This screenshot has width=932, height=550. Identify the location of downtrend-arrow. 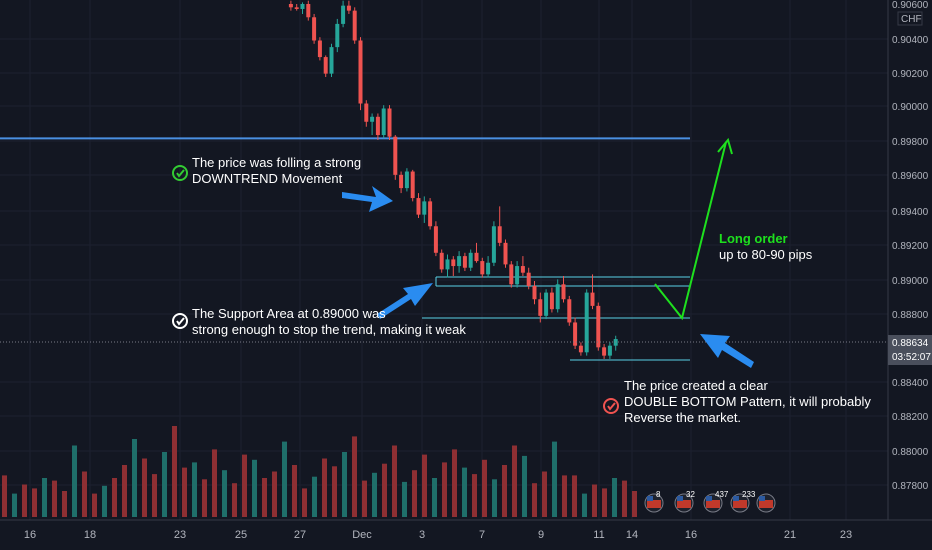
(367, 199).